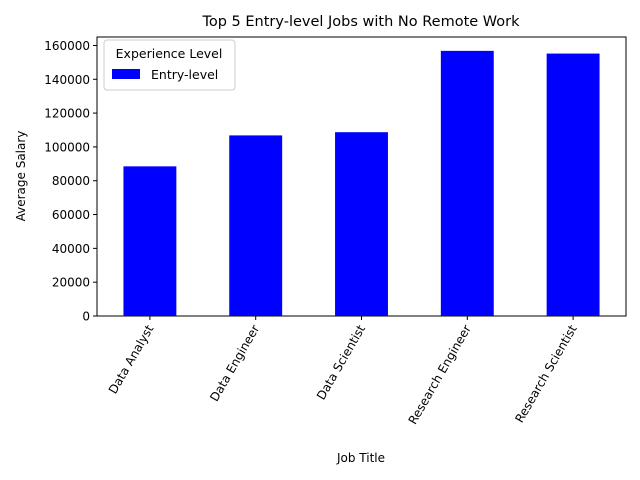 The height and width of the screenshot is (480, 640). I want to click on y-tick-label: 60000, so click(71, 215).